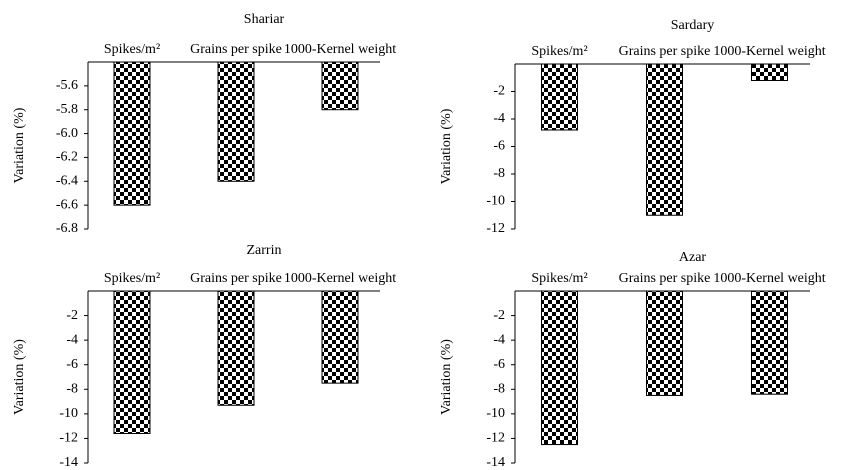 This screenshot has height=470, width=866. I want to click on chart-title: Azar, so click(693, 257).